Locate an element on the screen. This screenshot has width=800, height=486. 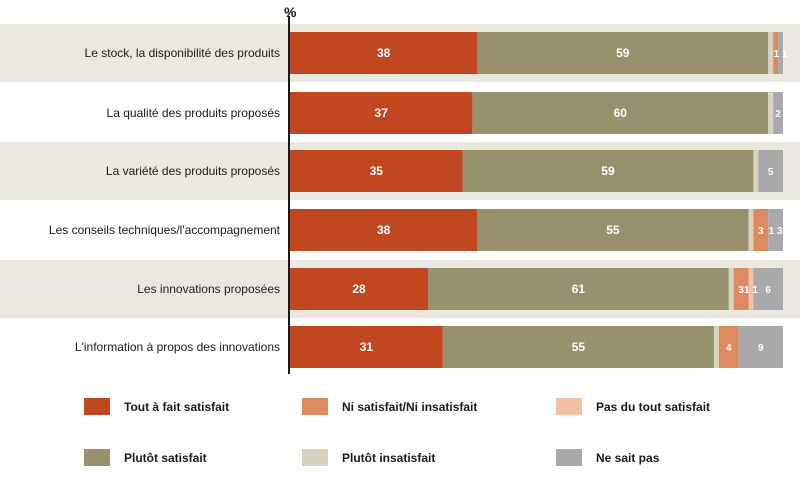
data-label: 60 is located at coordinates (621, 113).